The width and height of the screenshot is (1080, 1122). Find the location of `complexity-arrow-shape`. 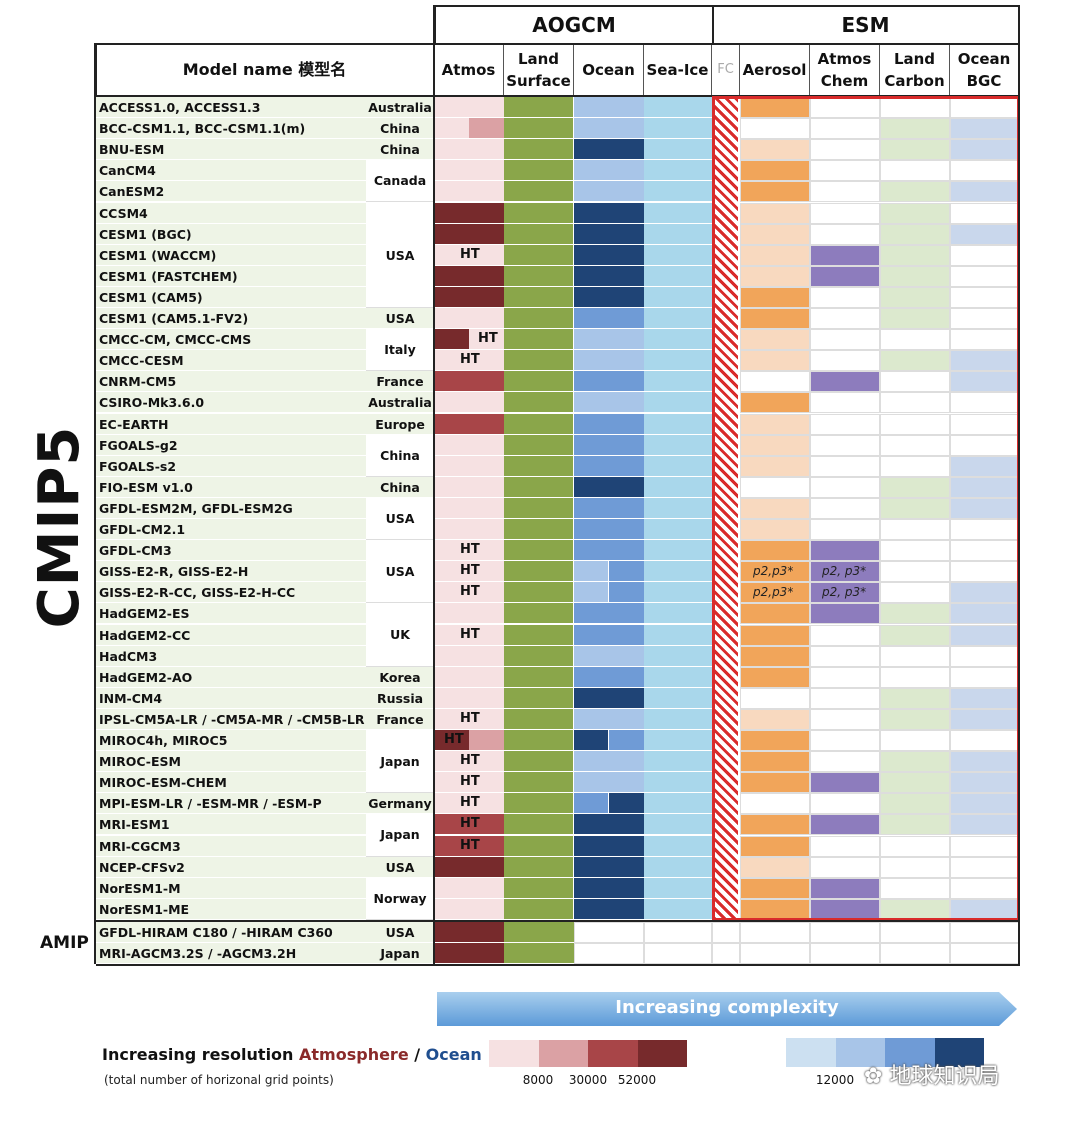

complexity-arrow-shape is located at coordinates (727, 1009).